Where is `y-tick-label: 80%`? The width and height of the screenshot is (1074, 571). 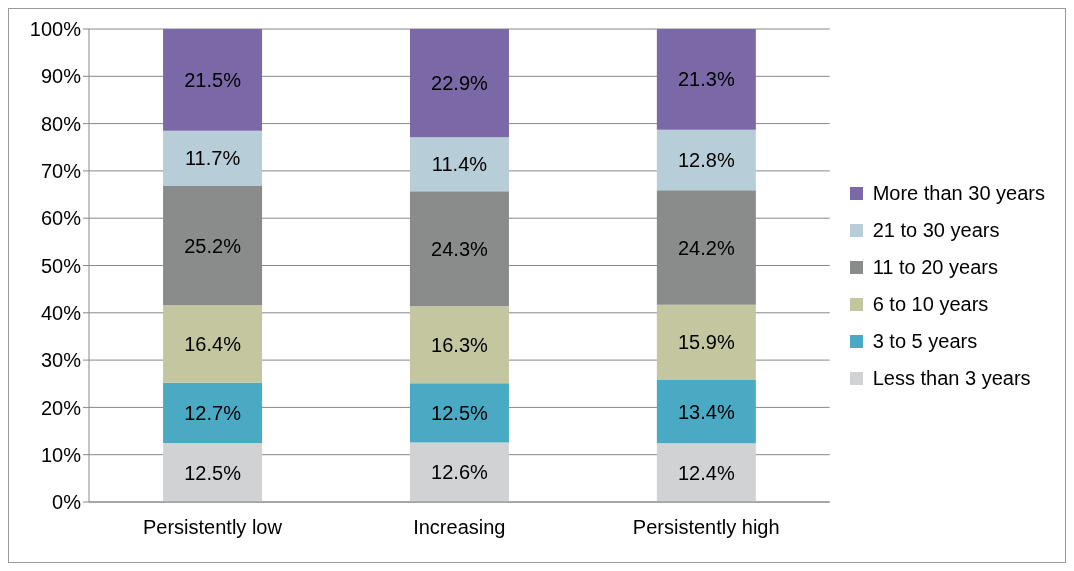
y-tick-label: 80% is located at coordinates (61, 123).